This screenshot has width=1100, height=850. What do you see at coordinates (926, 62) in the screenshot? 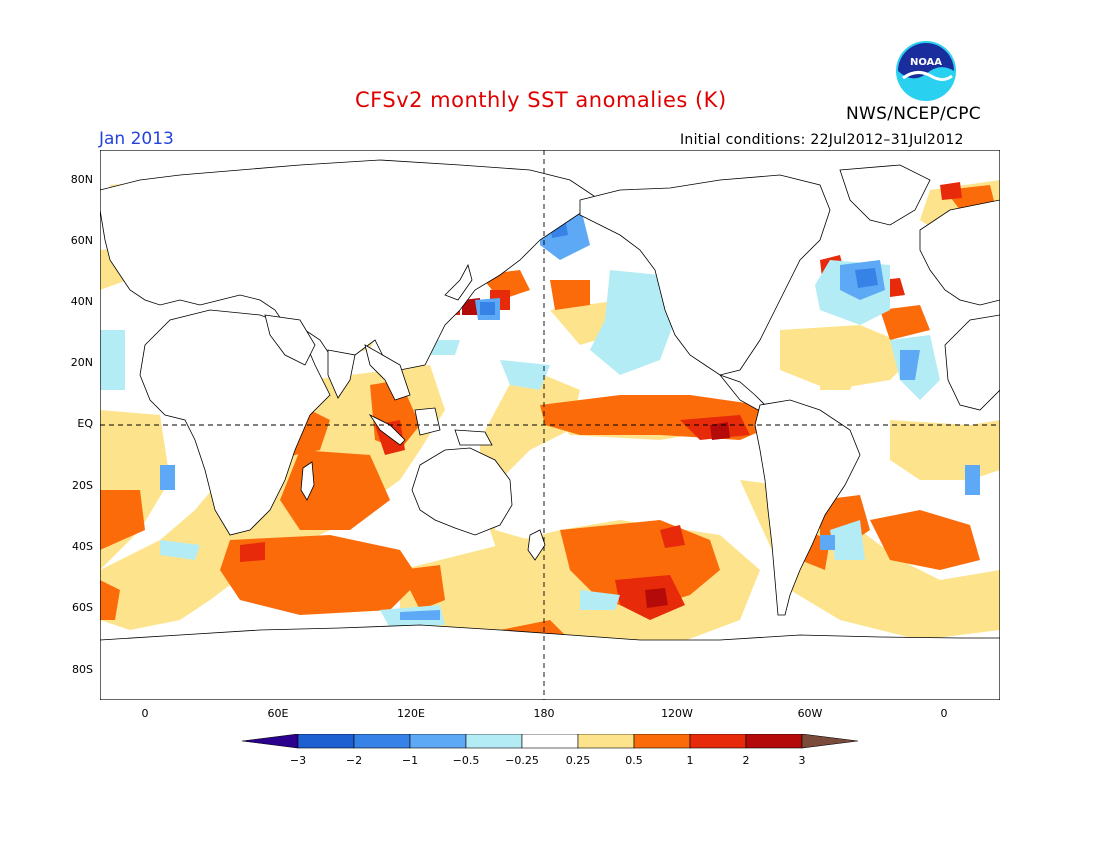
I see `svg-text: NOAA` at bounding box center [926, 62].